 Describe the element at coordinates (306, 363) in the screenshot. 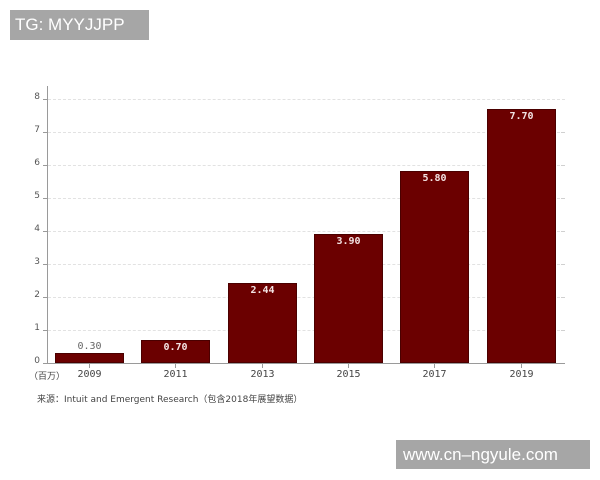

I see `x-axis` at that location.